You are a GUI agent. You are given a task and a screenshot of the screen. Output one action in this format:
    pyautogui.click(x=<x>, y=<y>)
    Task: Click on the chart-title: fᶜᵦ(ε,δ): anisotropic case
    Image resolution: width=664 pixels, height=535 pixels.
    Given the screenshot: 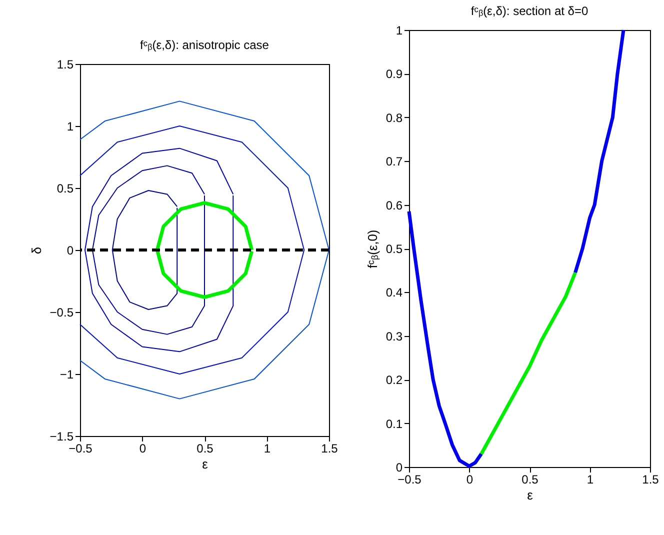 What is the action you would take?
    pyautogui.click(x=205, y=45)
    